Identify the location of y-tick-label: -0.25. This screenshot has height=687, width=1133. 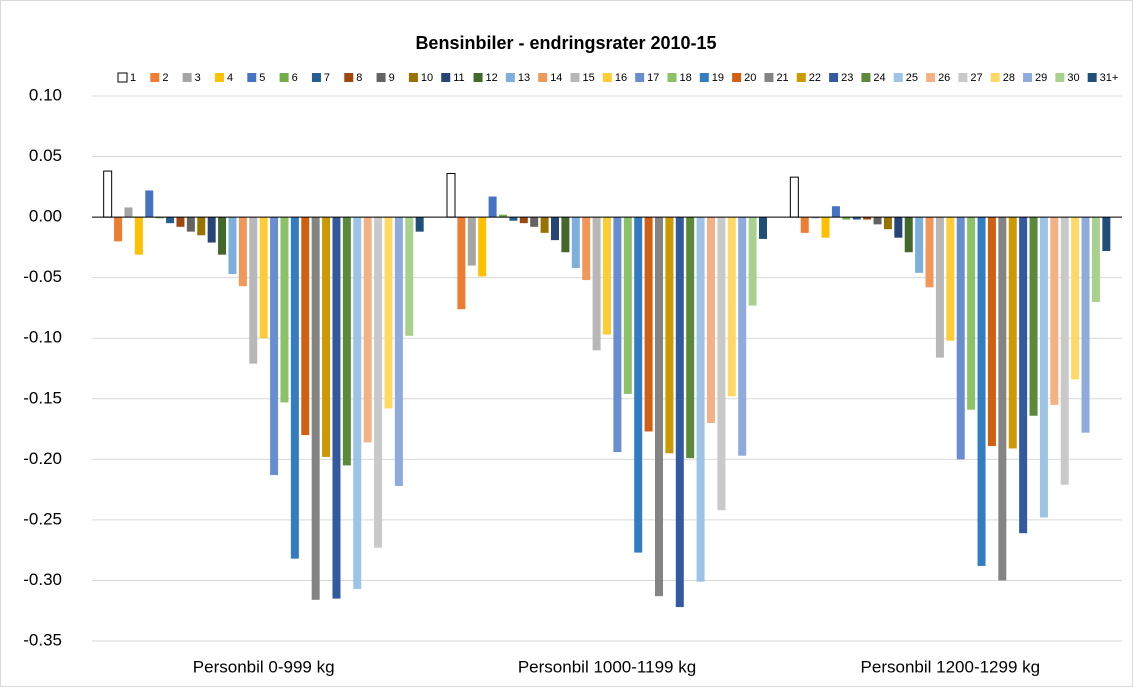
(42, 518).